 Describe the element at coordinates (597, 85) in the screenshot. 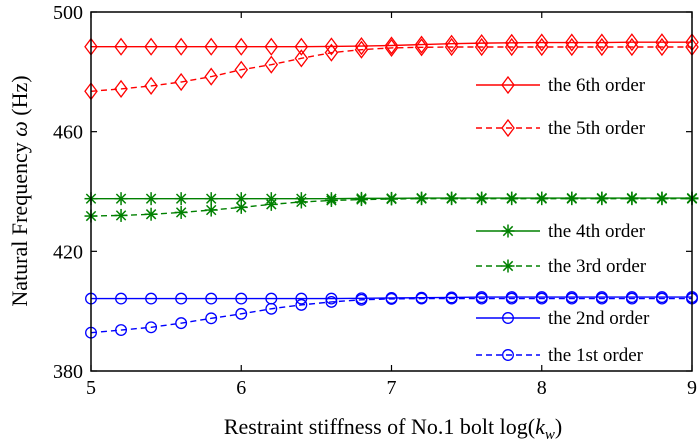

I see `legend-label: the 6th order` at that location.